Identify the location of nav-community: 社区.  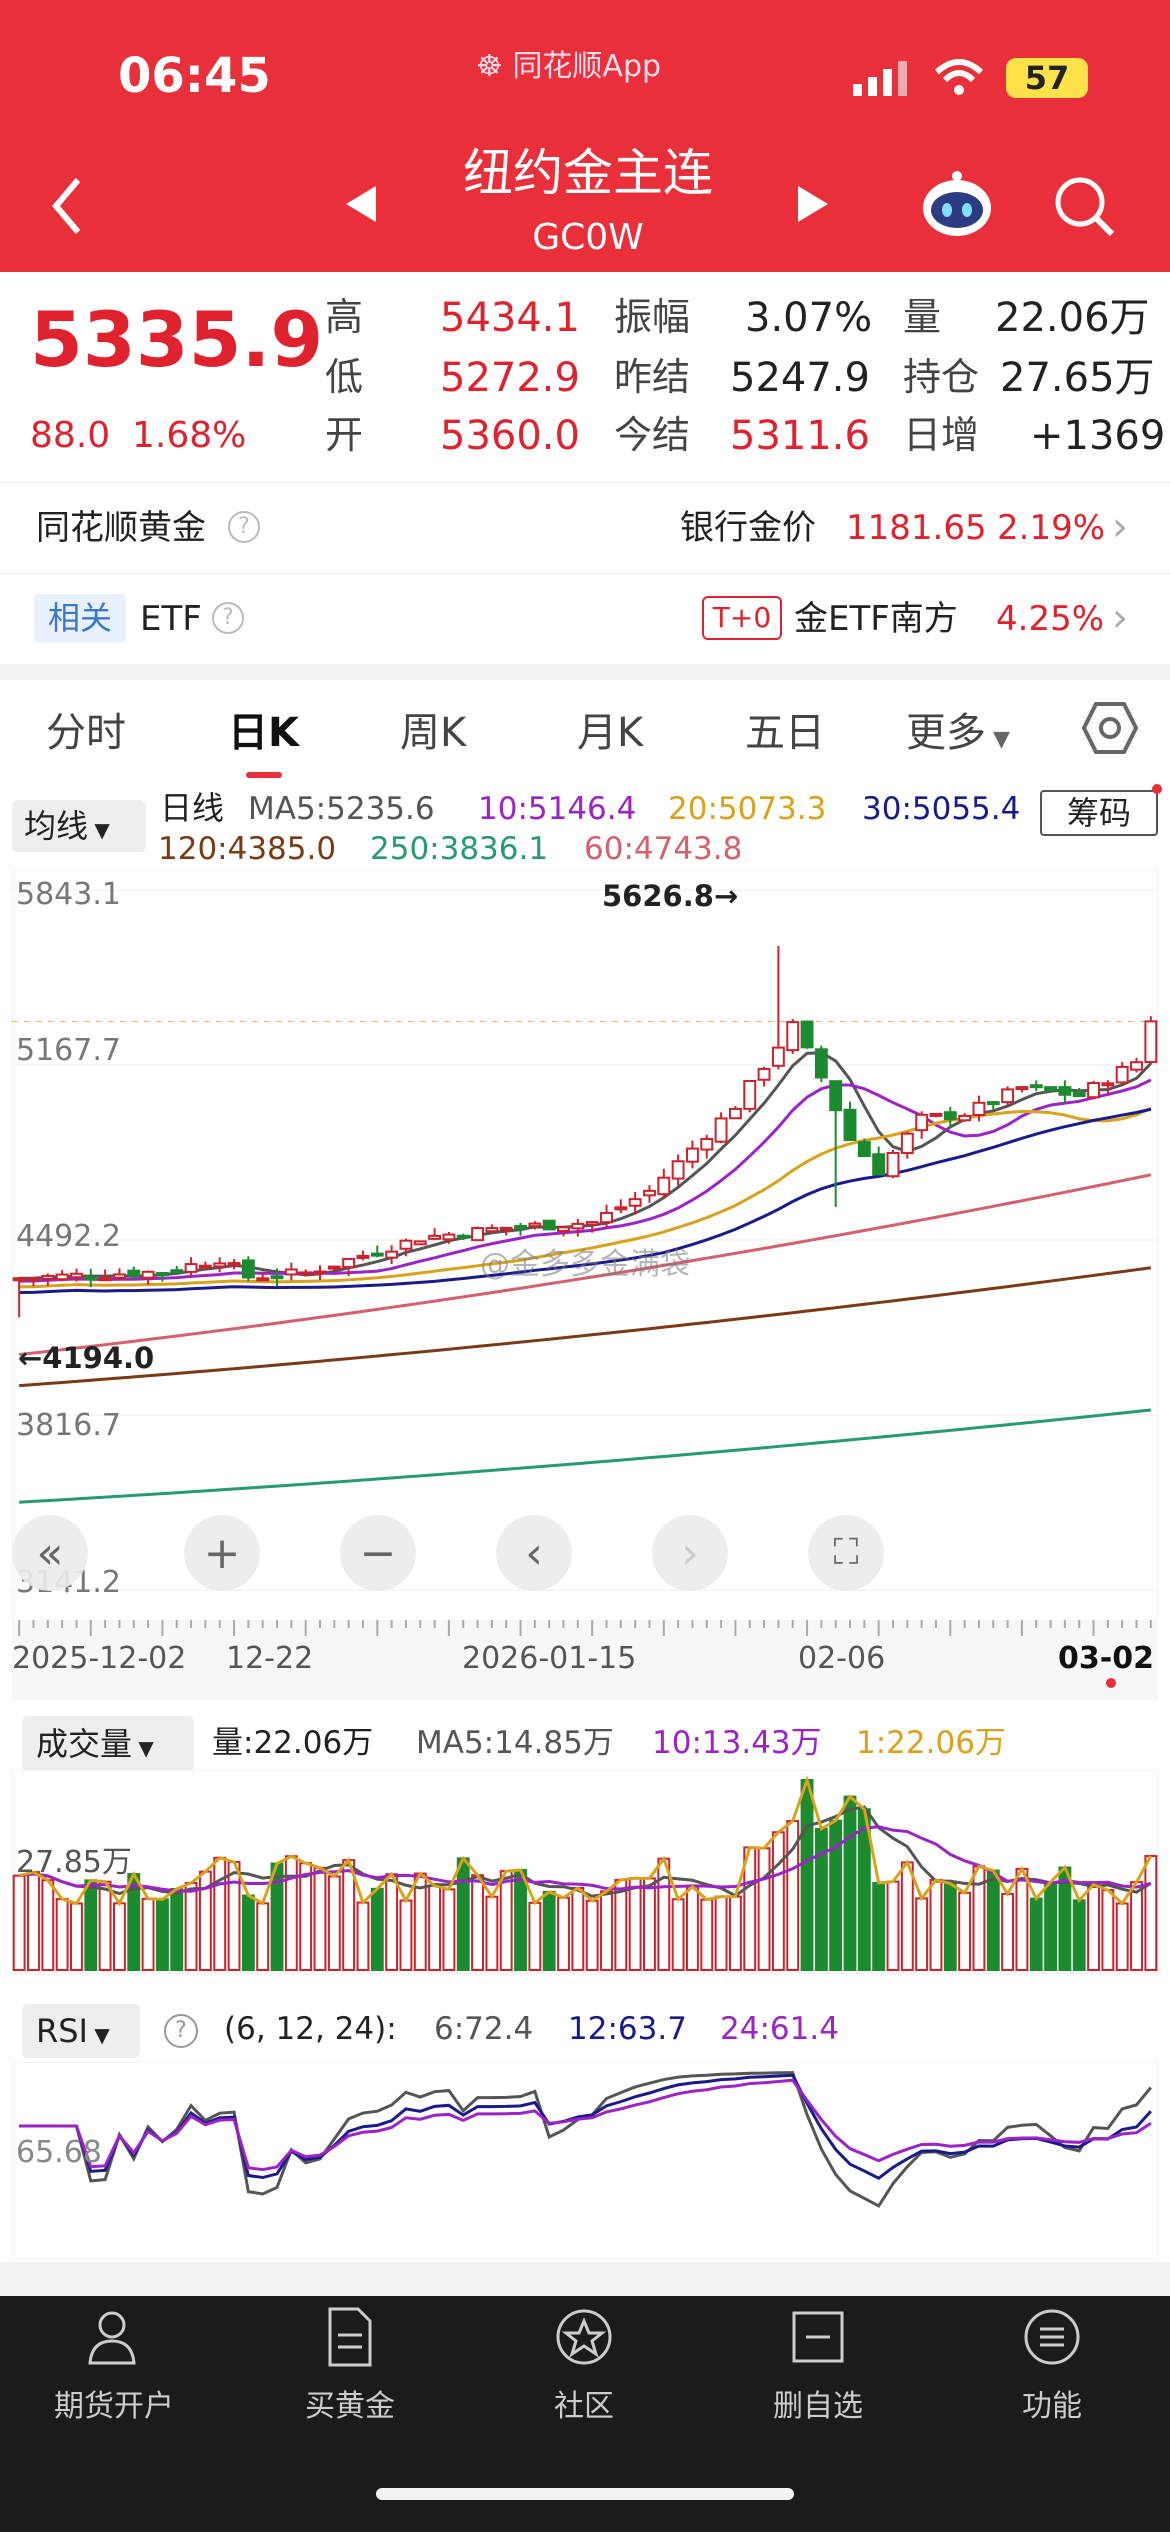
(584, 2365).